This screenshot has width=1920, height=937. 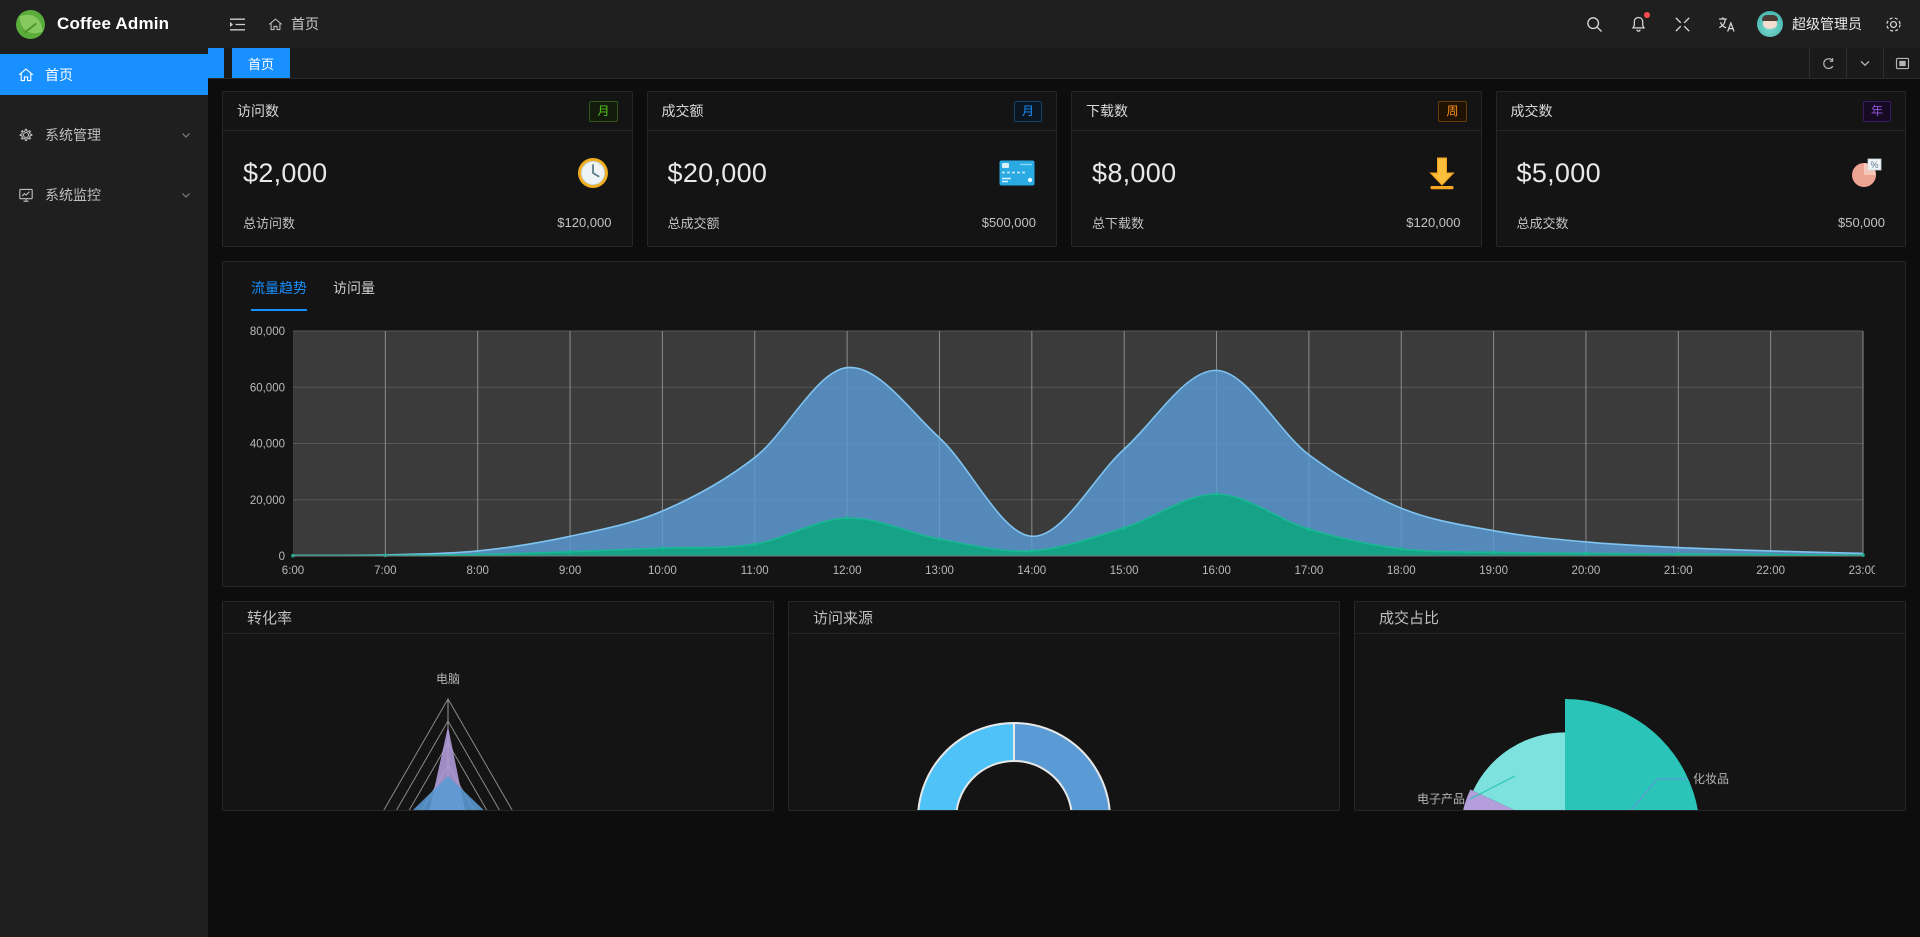 What do you see at coordinates (1062, 765) in the screenshot?
I see `donut-slice-来源A` at bounding box center [1062, 765].